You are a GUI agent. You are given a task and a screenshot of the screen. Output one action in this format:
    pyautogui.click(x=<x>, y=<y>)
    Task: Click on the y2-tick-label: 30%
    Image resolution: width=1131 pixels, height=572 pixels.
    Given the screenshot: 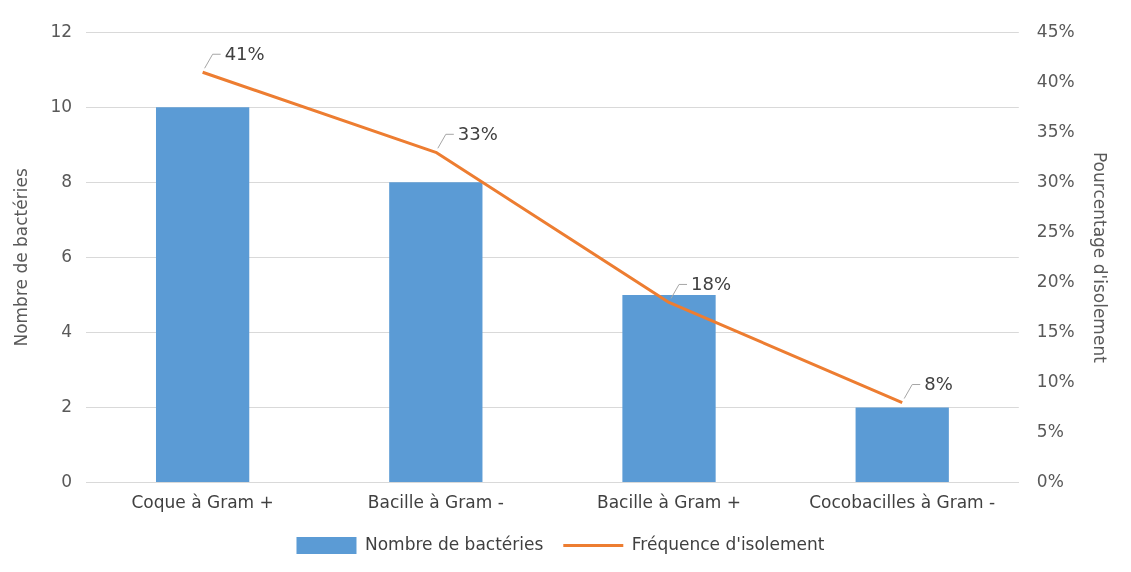 What is the action you would take?
    pyautogui.click(x=1055, y=180)
    